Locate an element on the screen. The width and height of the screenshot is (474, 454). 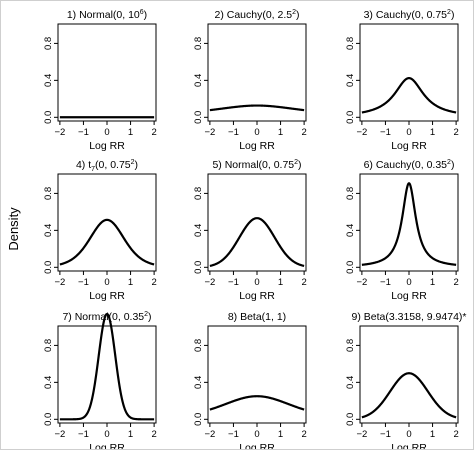
panel-title: 2) Cauchy(0, 2.52) is located at coordinates (256, 15).